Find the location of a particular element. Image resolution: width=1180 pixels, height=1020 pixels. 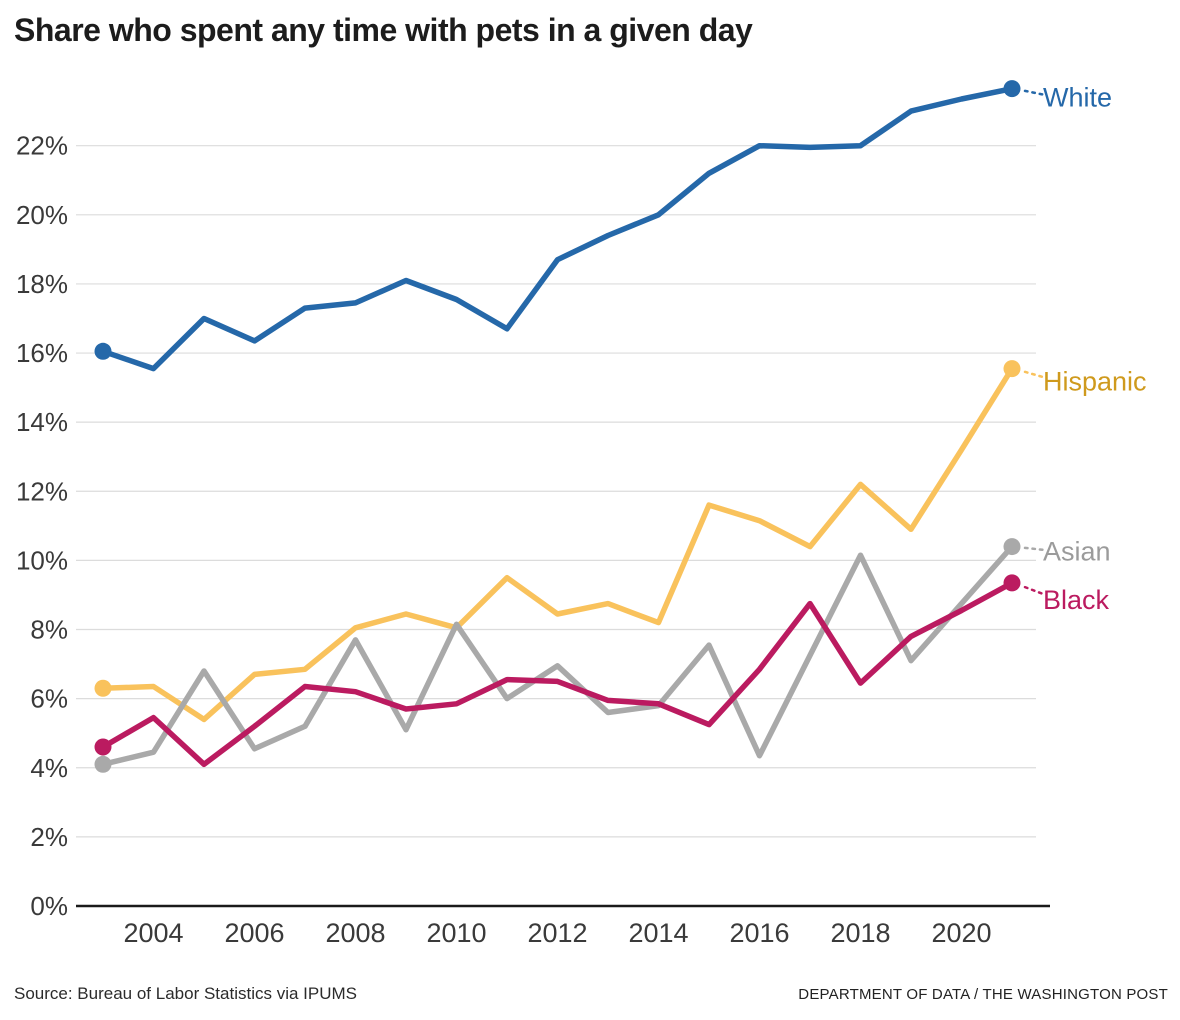

y-tick-label: 8% is located at coordinates (49, 630).